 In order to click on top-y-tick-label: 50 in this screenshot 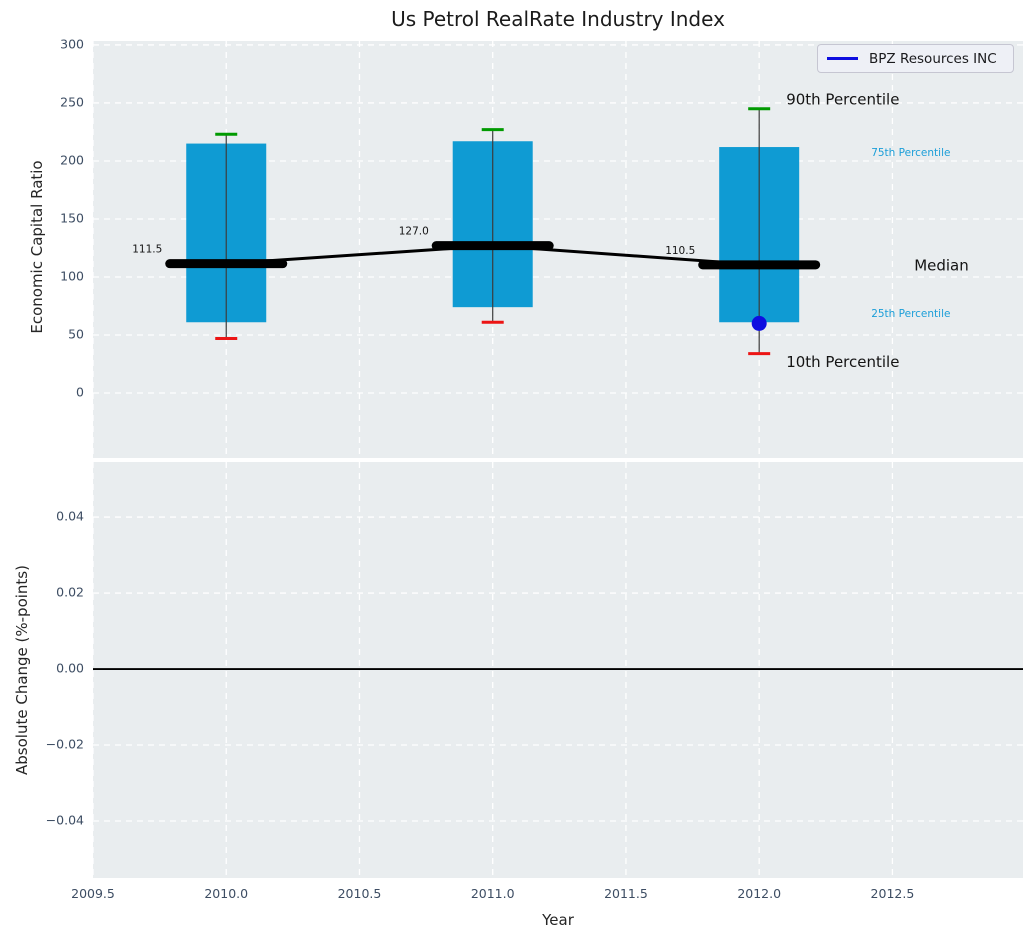, I will do `click(76, 334)`.